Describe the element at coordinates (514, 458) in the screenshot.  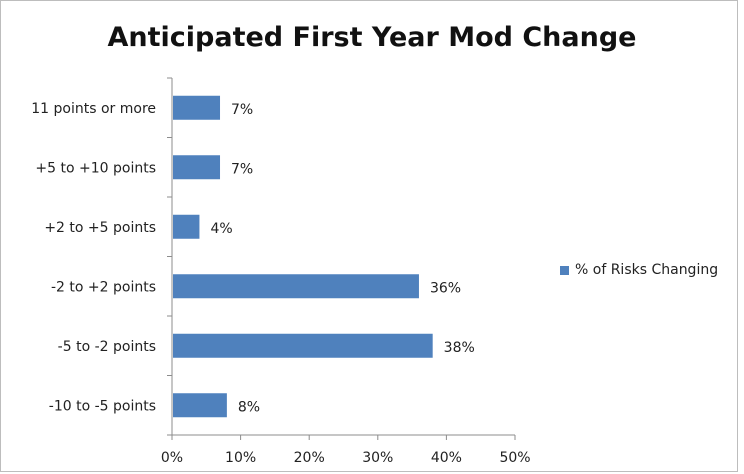
I see `x-tick-label: 50%` at that location.